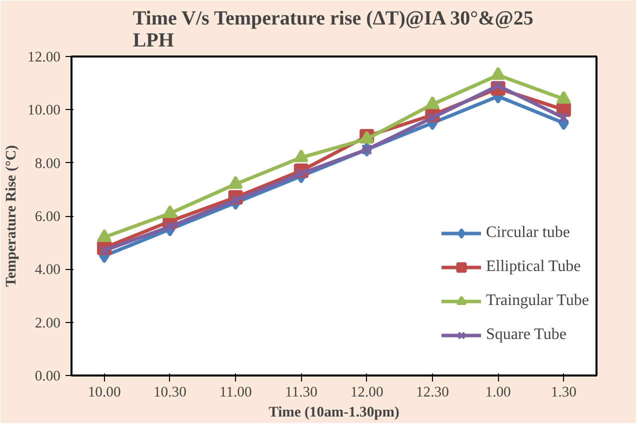 This screenshot has height=425, width=638. I want to click on y-tick-label: 10.00, so click(44, 110).